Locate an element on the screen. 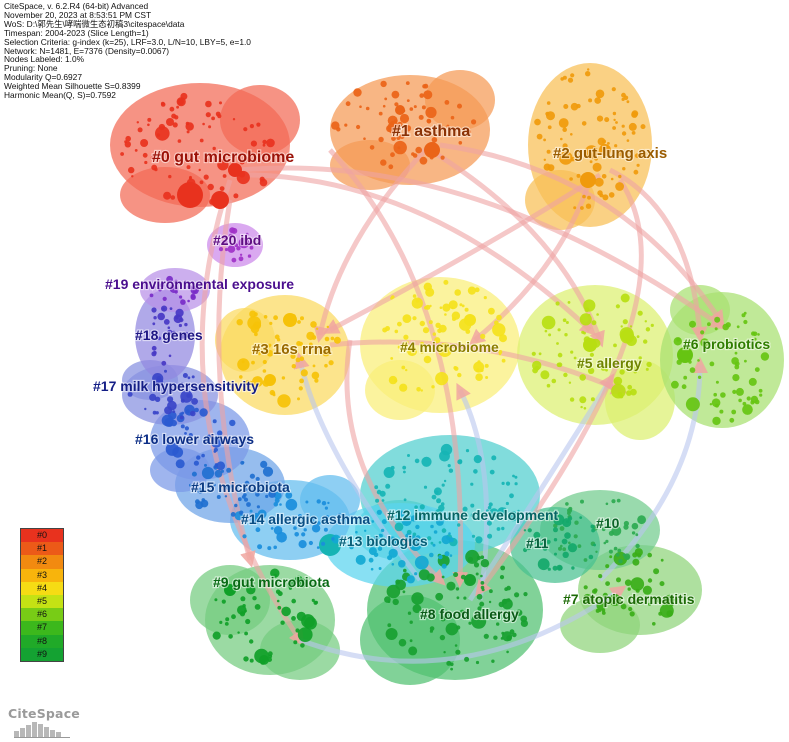  cluster-label: #18 genes is located at coordinates (169, 335).